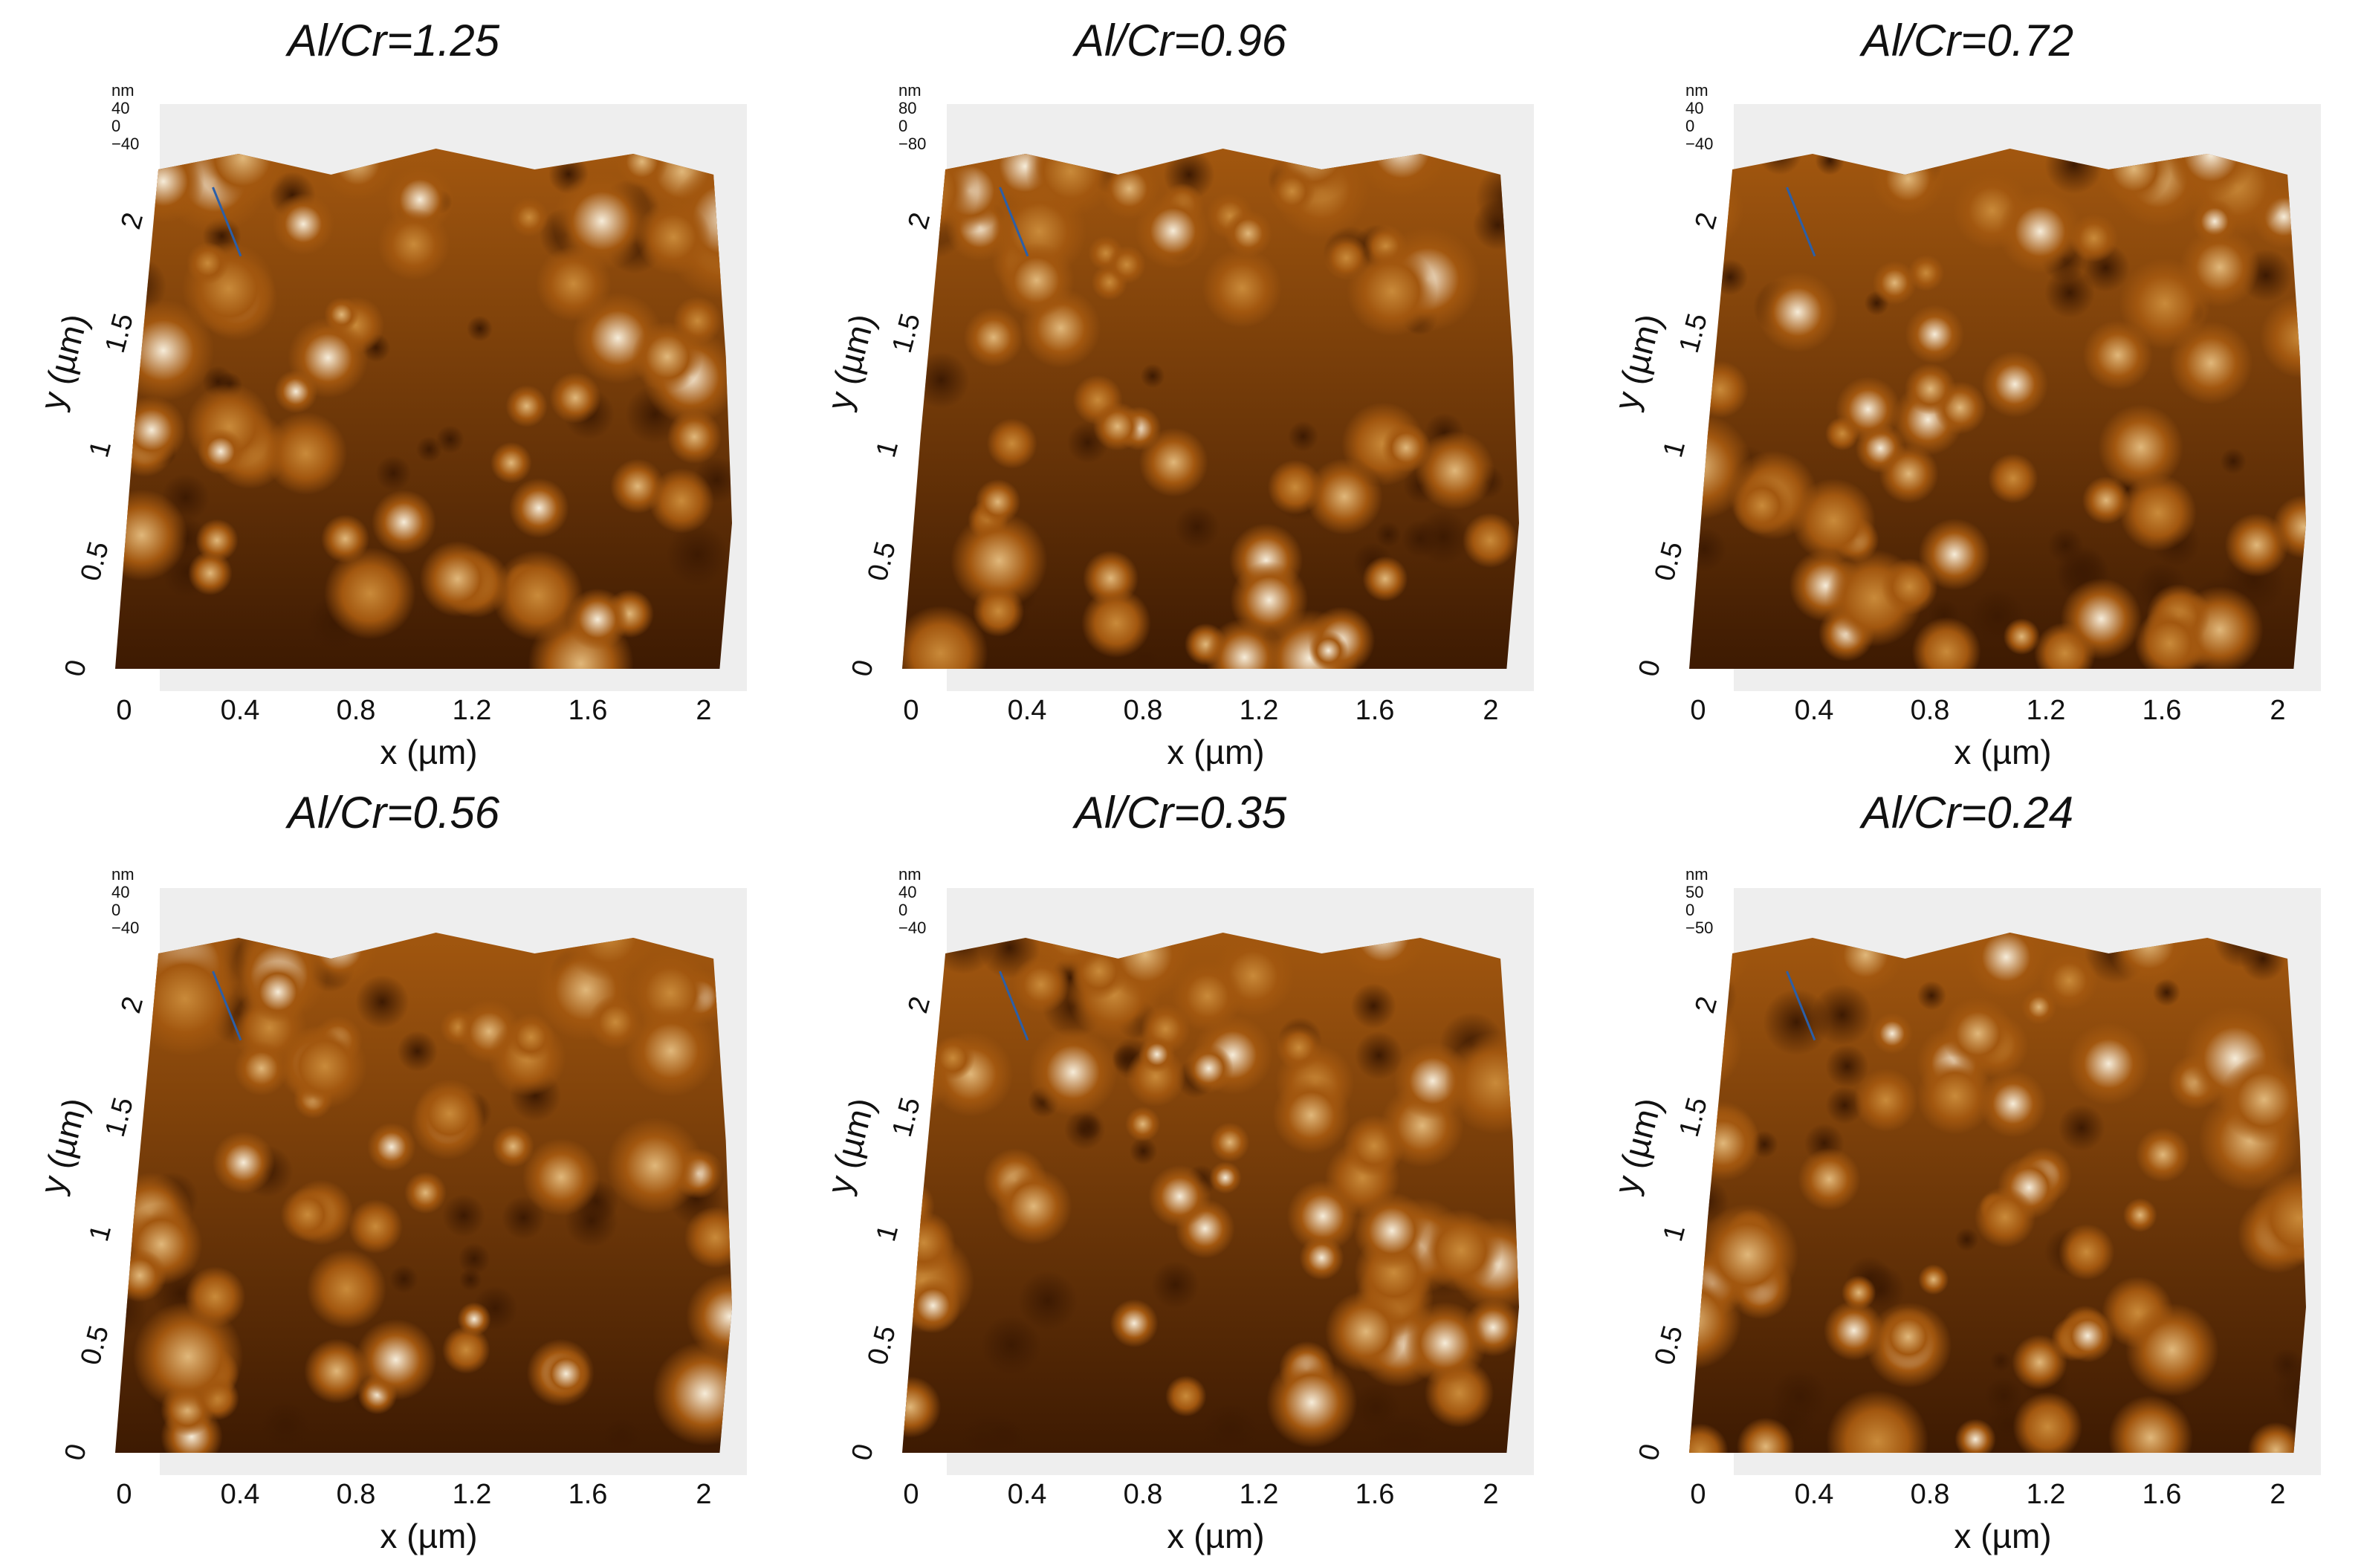  Describe the element at coordinates (1699, 928) in the screenshot. I see `z-tick: −50` at that location.